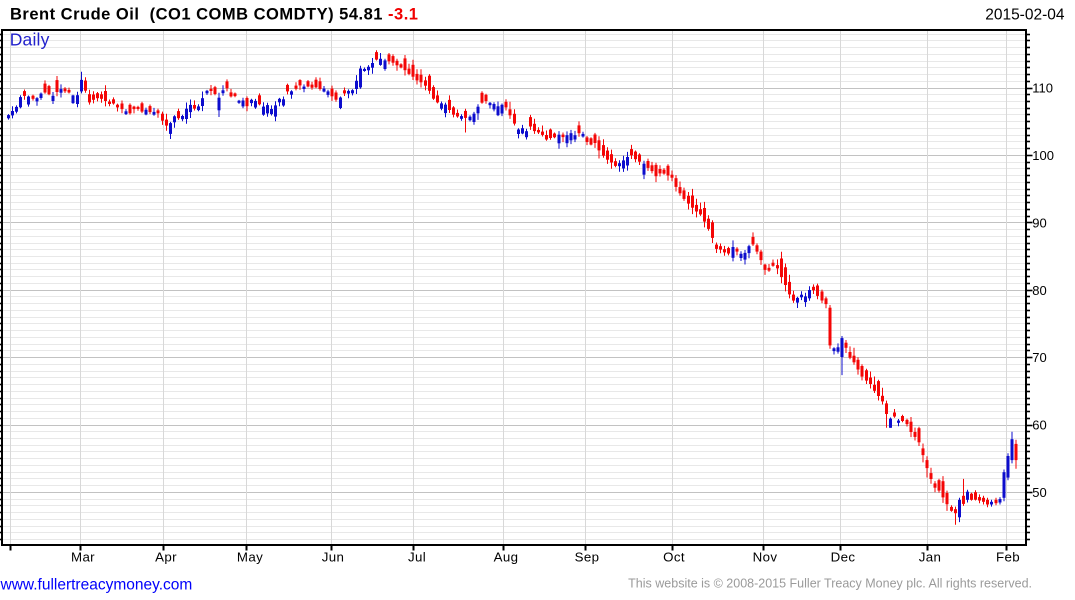 This screenshot has width=1075, height=600. Describe the element at coordinates (674, 557) in the screenshot. I see `svg-text: Oct` at that location.